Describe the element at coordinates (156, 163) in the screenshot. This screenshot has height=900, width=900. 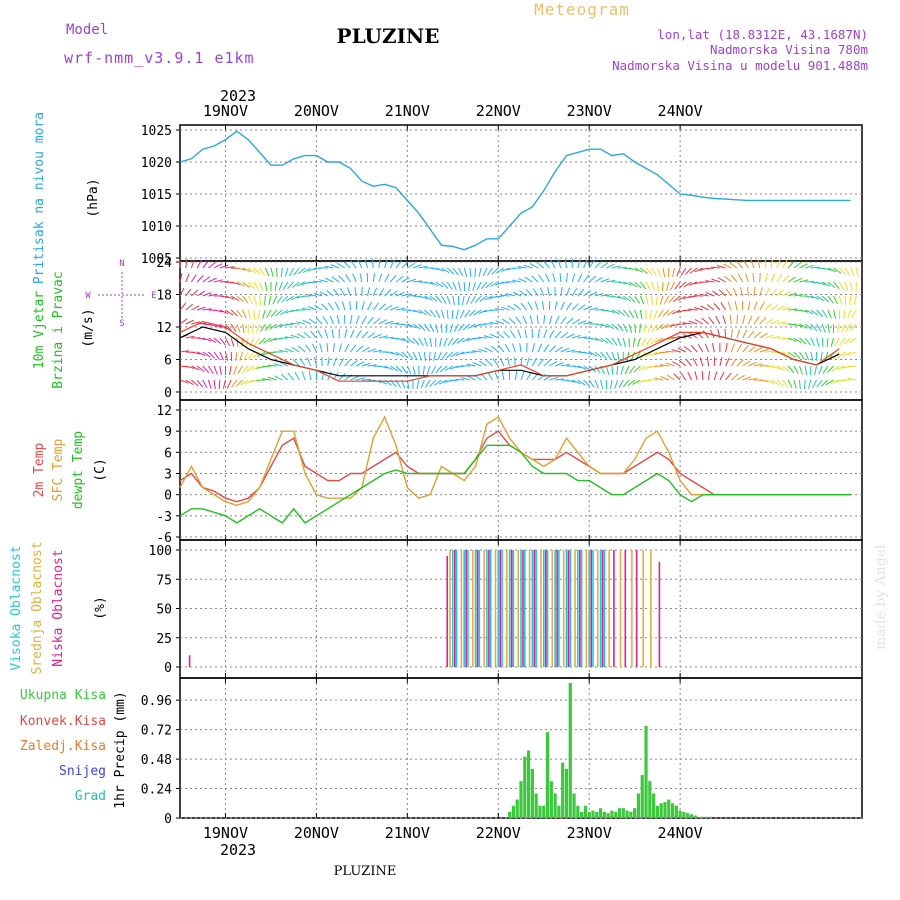
I see `ytick-label-pressure-1: 1020` at that location.